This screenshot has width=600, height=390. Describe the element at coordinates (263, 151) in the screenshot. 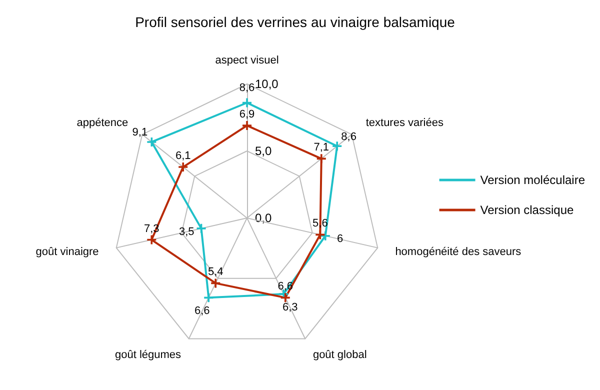

I see `y-tick-label: 5,0` at that location.